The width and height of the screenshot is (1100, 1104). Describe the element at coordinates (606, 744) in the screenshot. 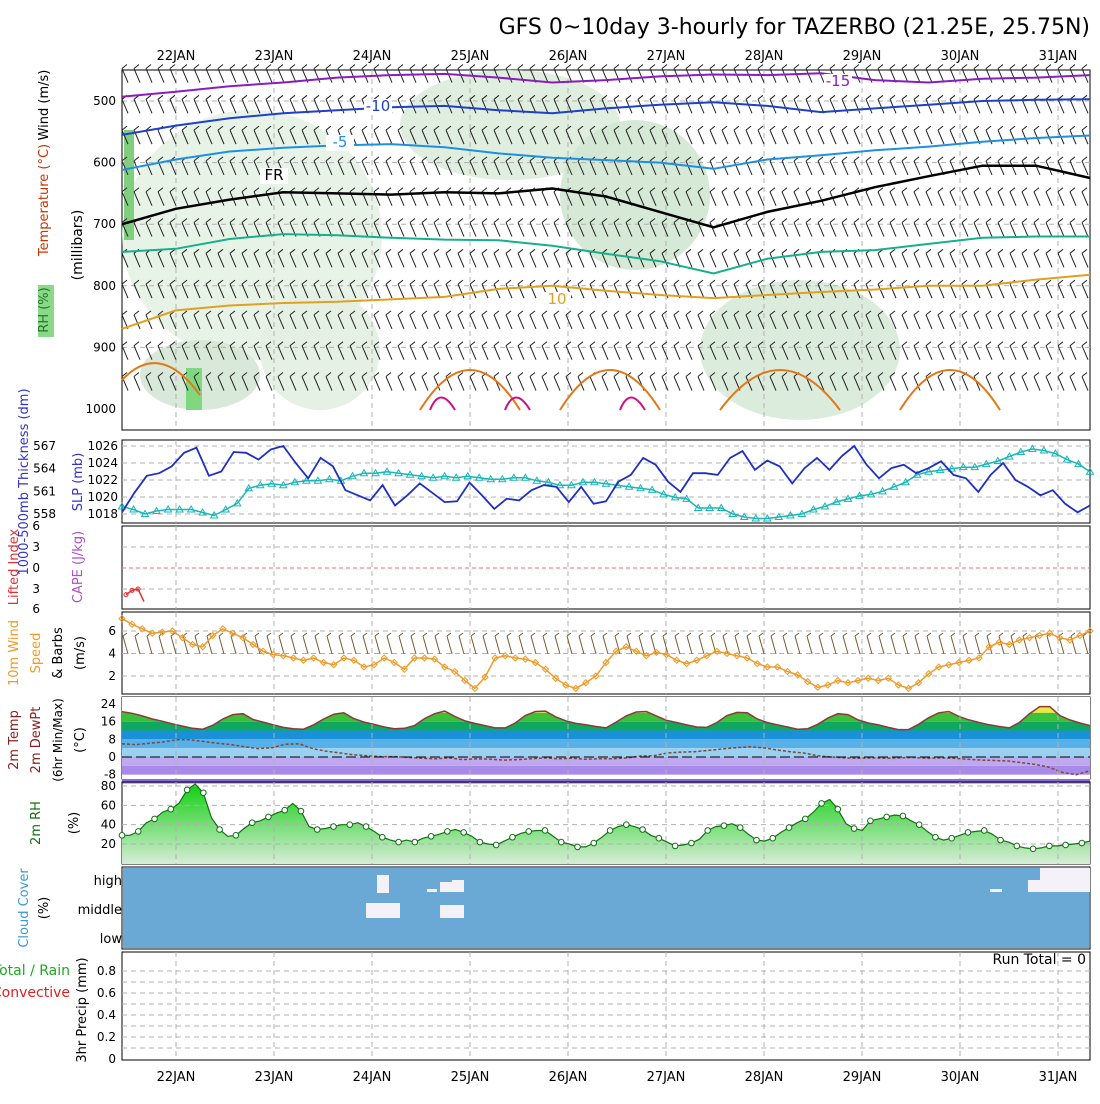

I see `temperature-band` at that location.